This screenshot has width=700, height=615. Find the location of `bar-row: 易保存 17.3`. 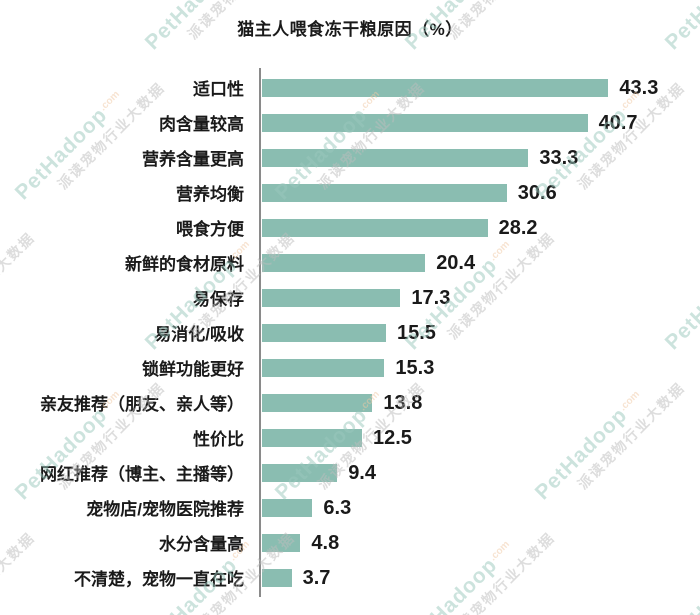

bar-row: 易保存 17.3 is located at coordinates (350, 297).